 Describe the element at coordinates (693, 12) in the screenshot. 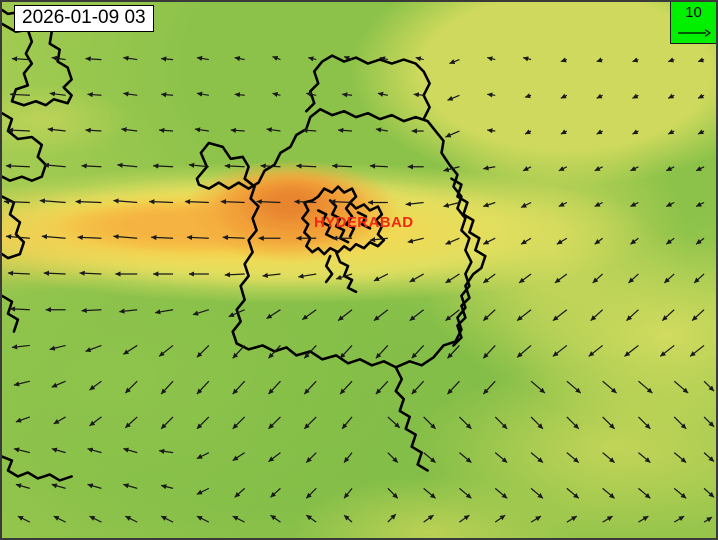

I see `wind-scale-value: 10` at that location.